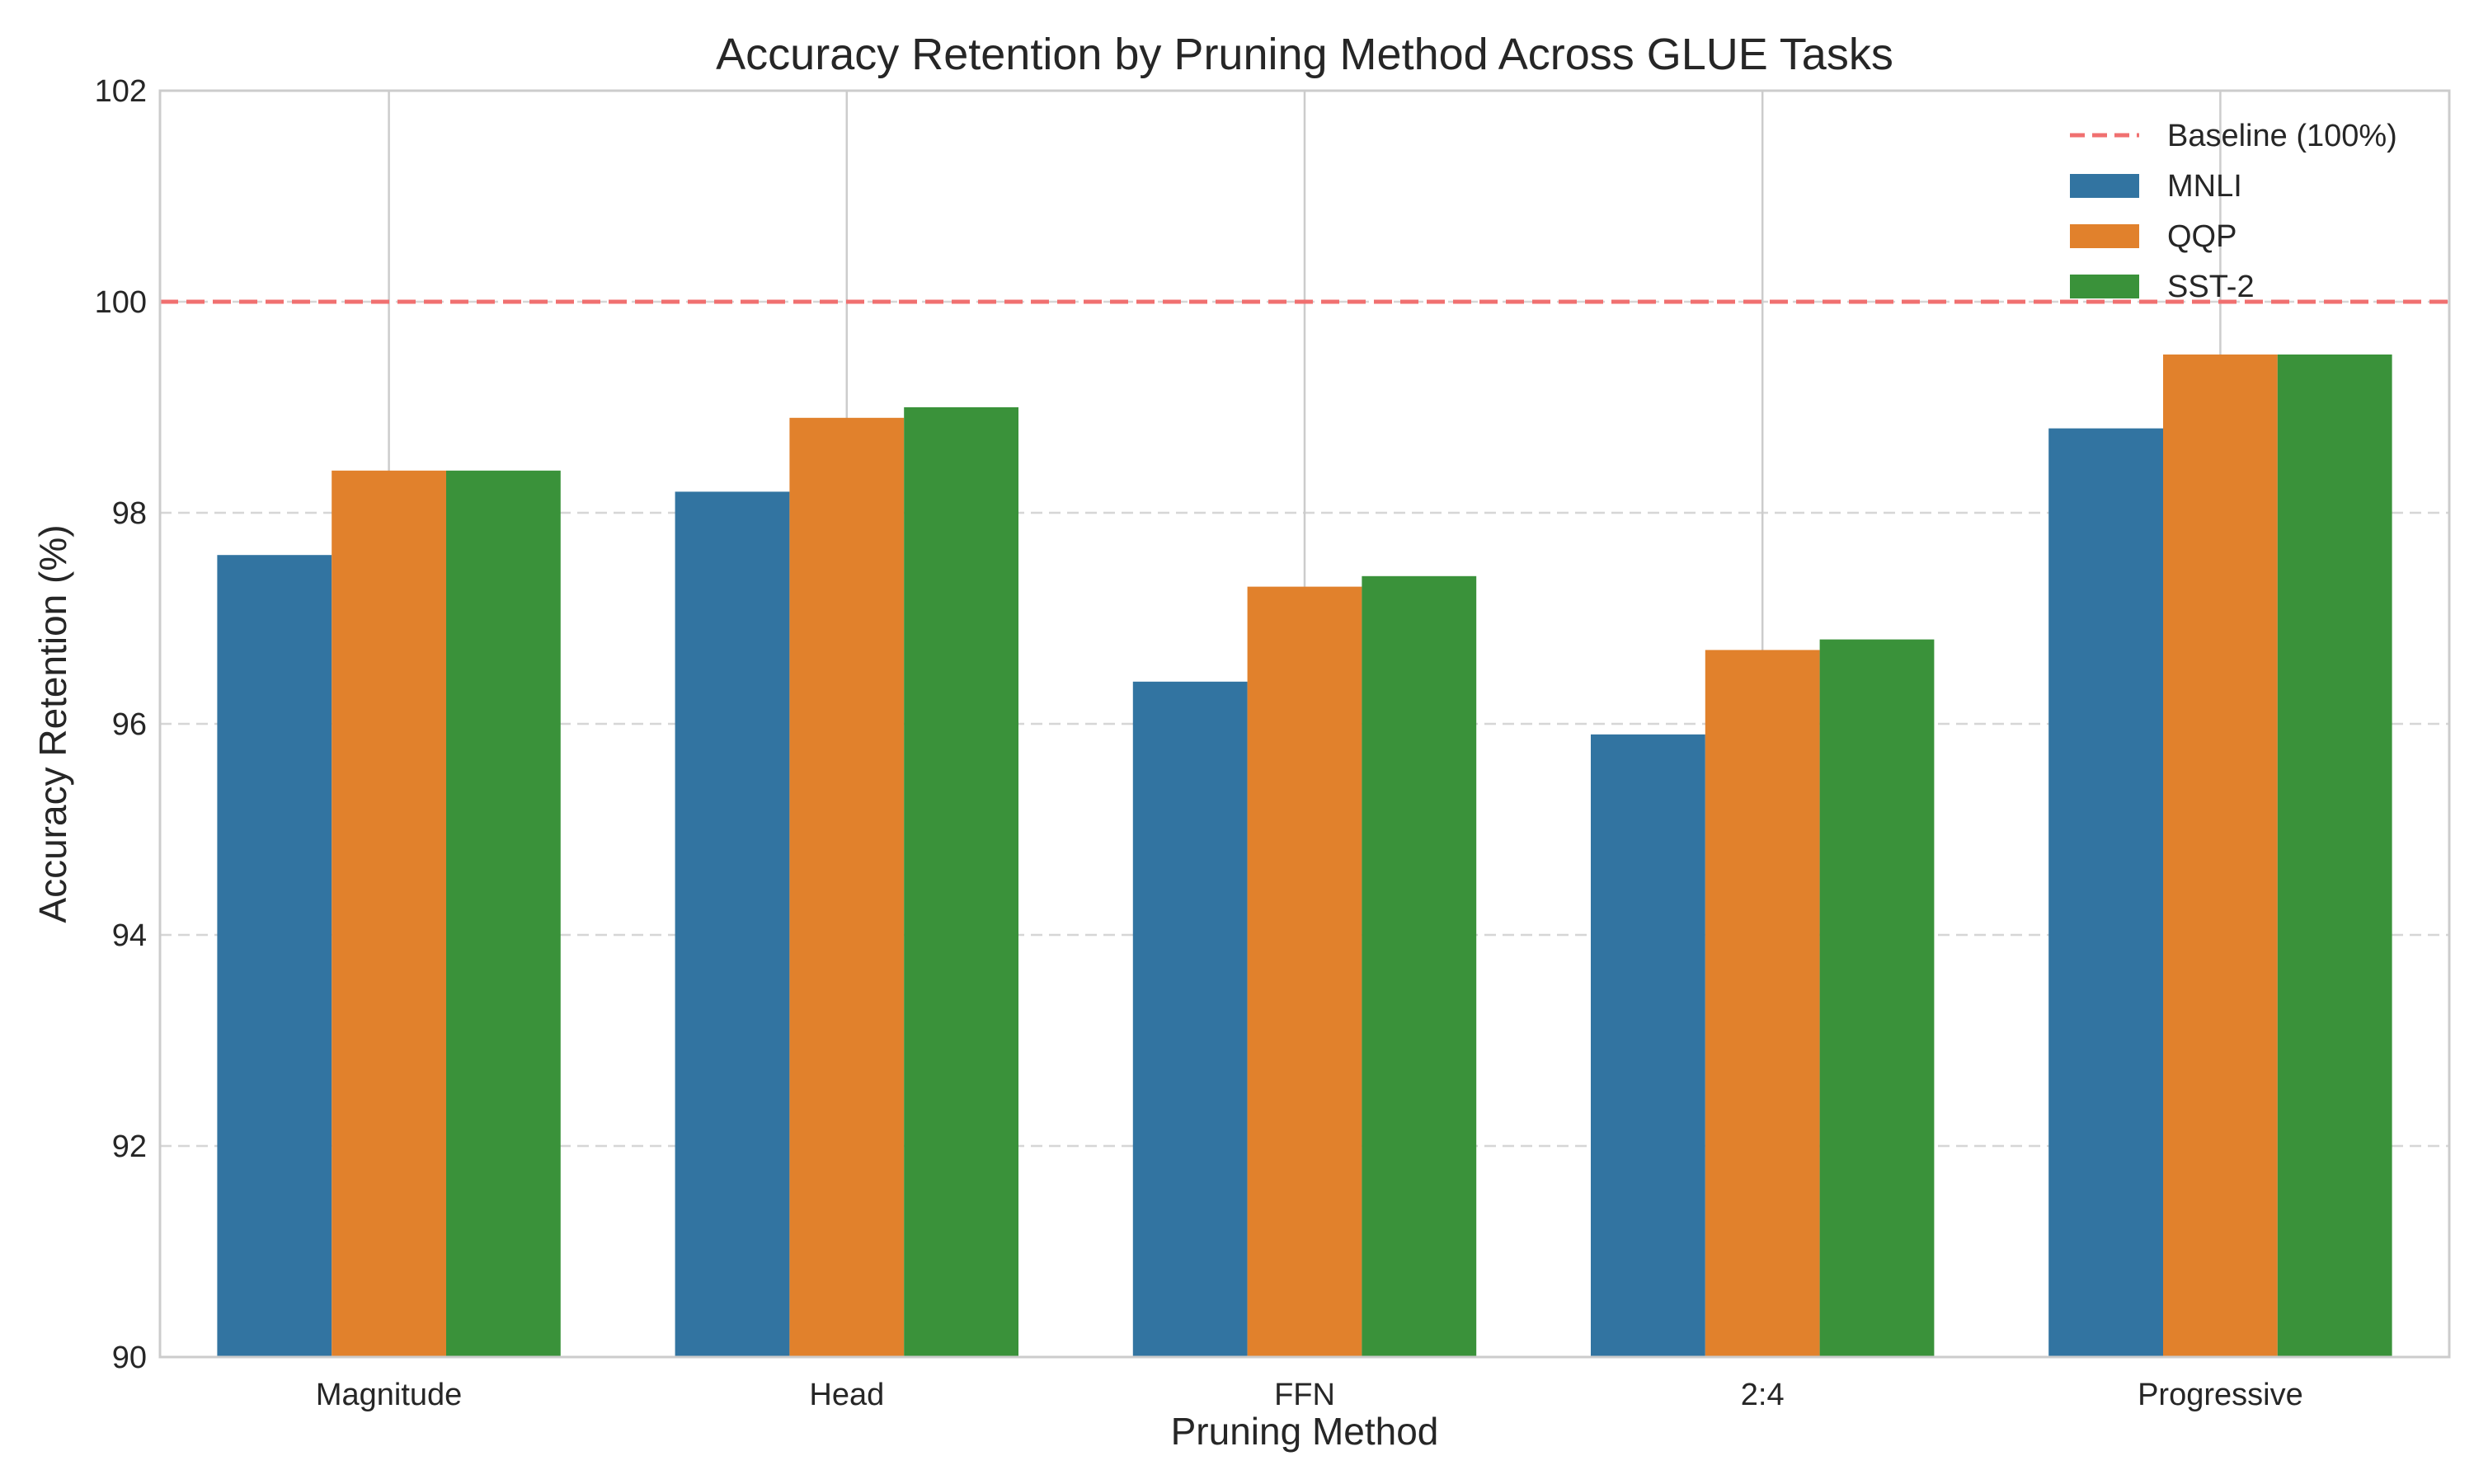  I want to click on x-tick-label-4: Progressive, so click(2220, 1395).